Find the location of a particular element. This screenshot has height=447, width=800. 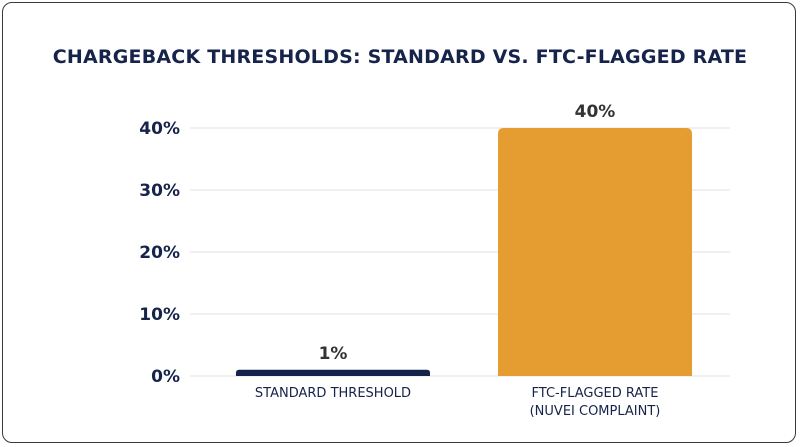

x-tick-label: FTC-FLAGGED RATE is located at coordinates (595, 393).